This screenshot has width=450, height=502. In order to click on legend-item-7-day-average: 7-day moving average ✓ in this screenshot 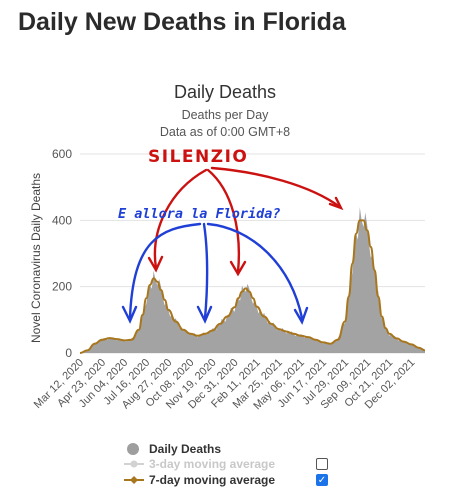, I will do `click(229, 480)`.